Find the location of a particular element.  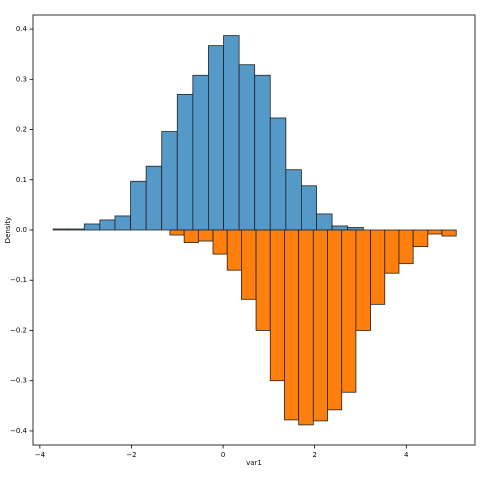

y-axis-label: Density is located at coordinates (8, 230).